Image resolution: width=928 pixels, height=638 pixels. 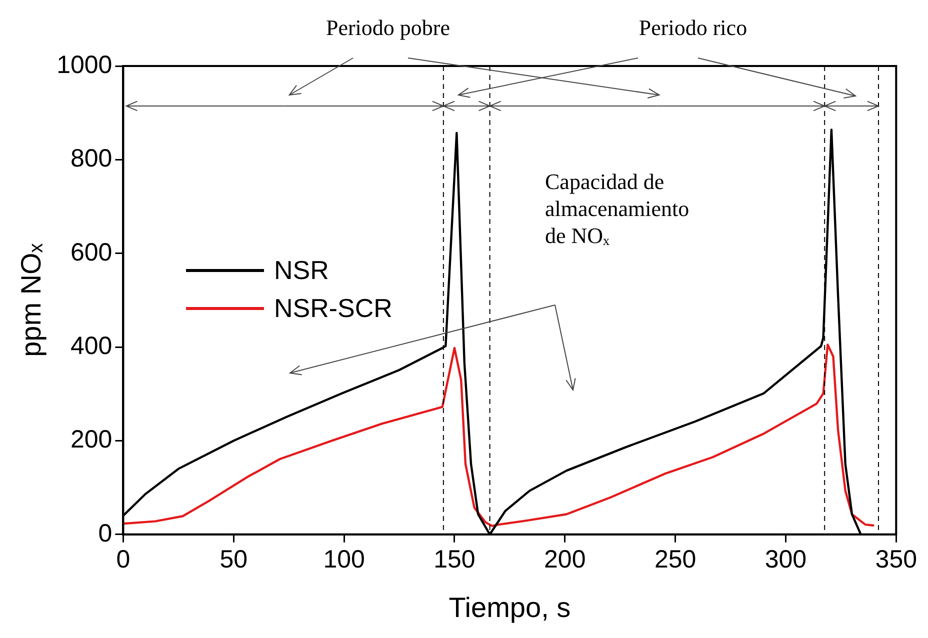 What do you see at coordinates (105, 533) in the screenshot?
I see `y-tick-label: 0` at bounding box center [105, 533].